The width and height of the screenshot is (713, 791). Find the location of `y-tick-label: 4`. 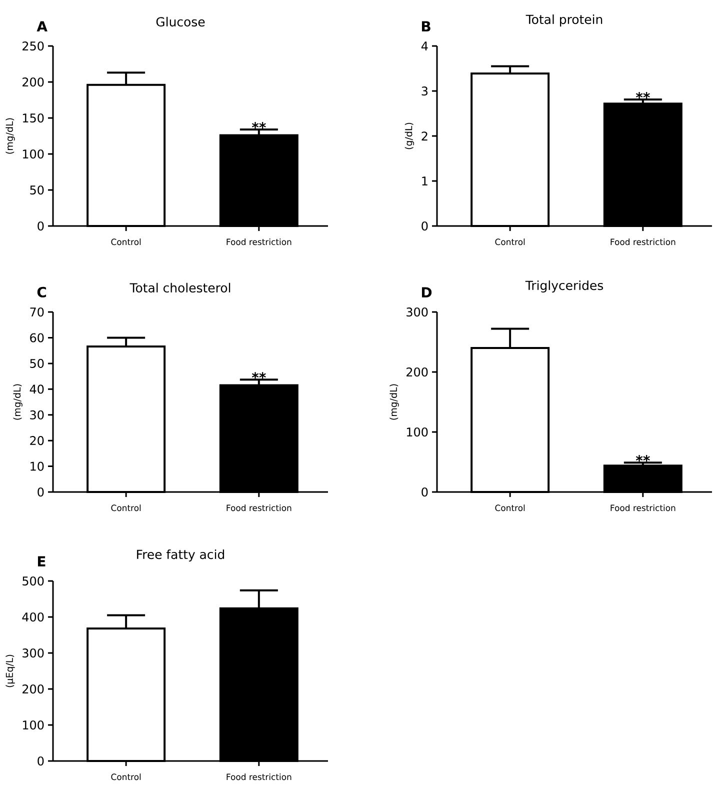

y-tick-label: 4 is located at coordinates (424, 46).